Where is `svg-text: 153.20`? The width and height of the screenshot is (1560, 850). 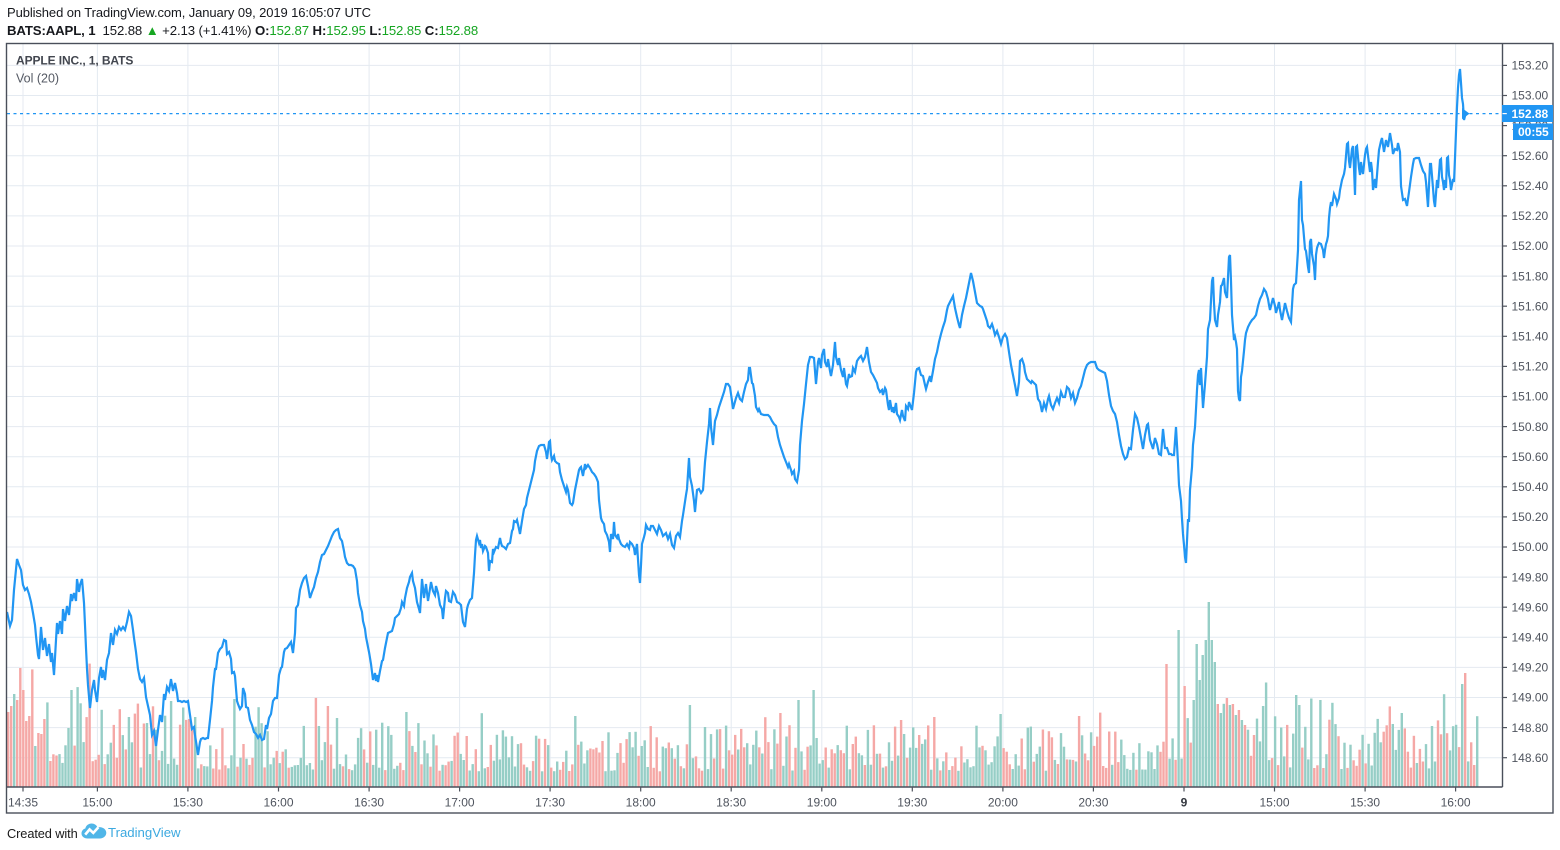
svg-text: 153.20 is located at coordinates (1530, 66).